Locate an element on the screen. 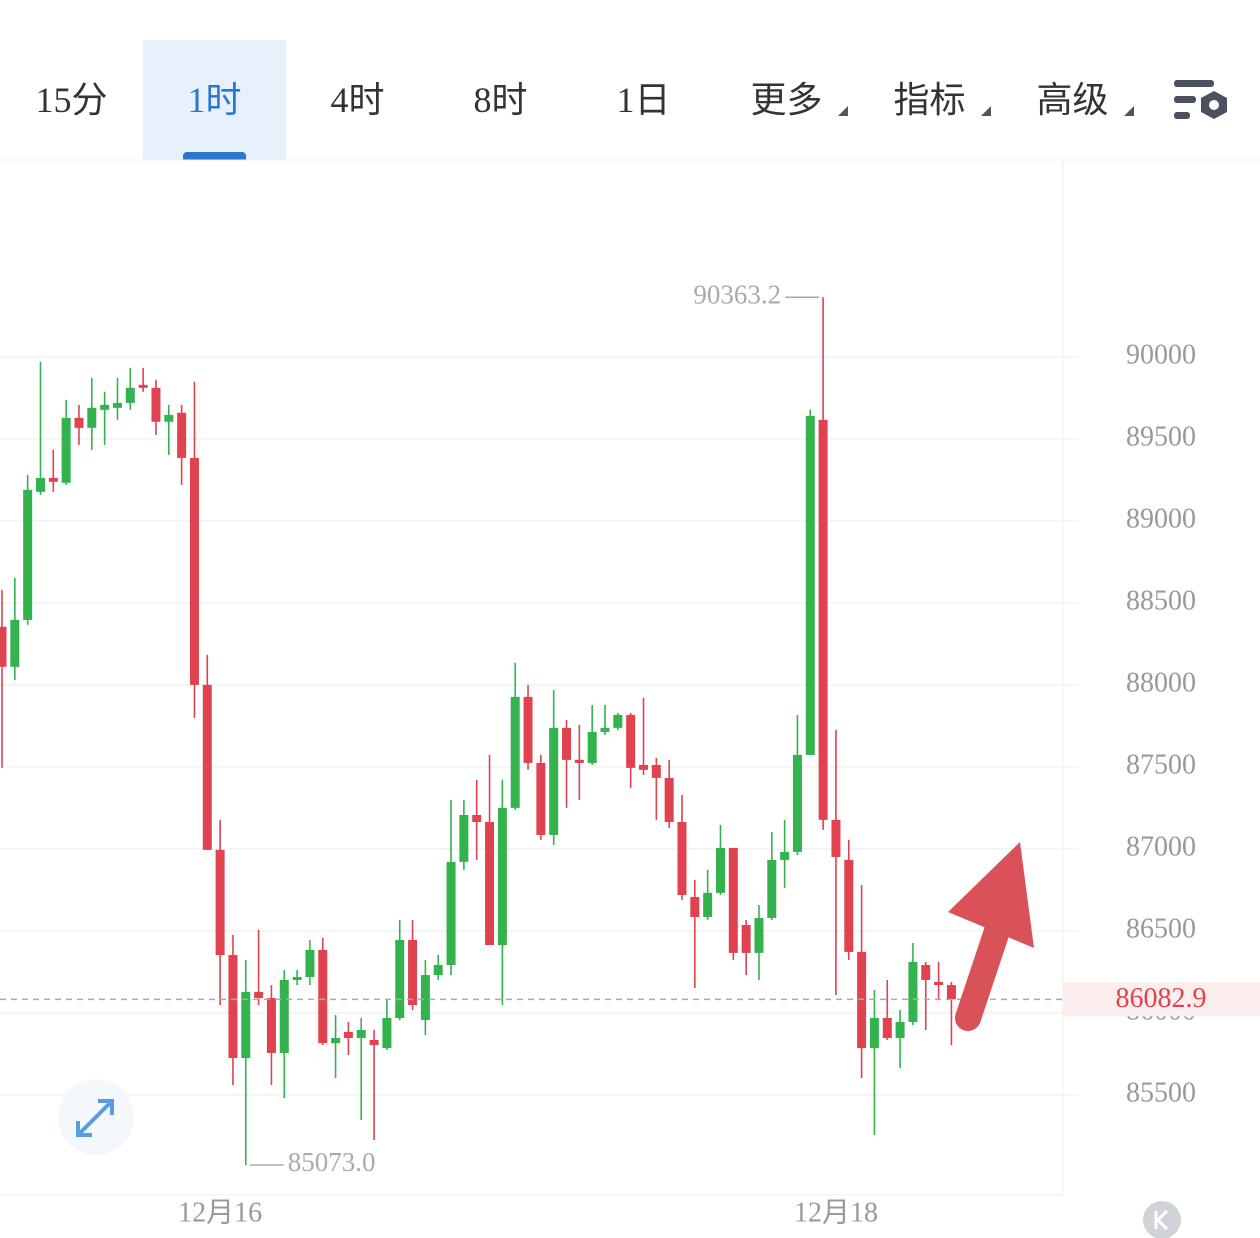  tab-indicator is located at coordinates (214, 156).